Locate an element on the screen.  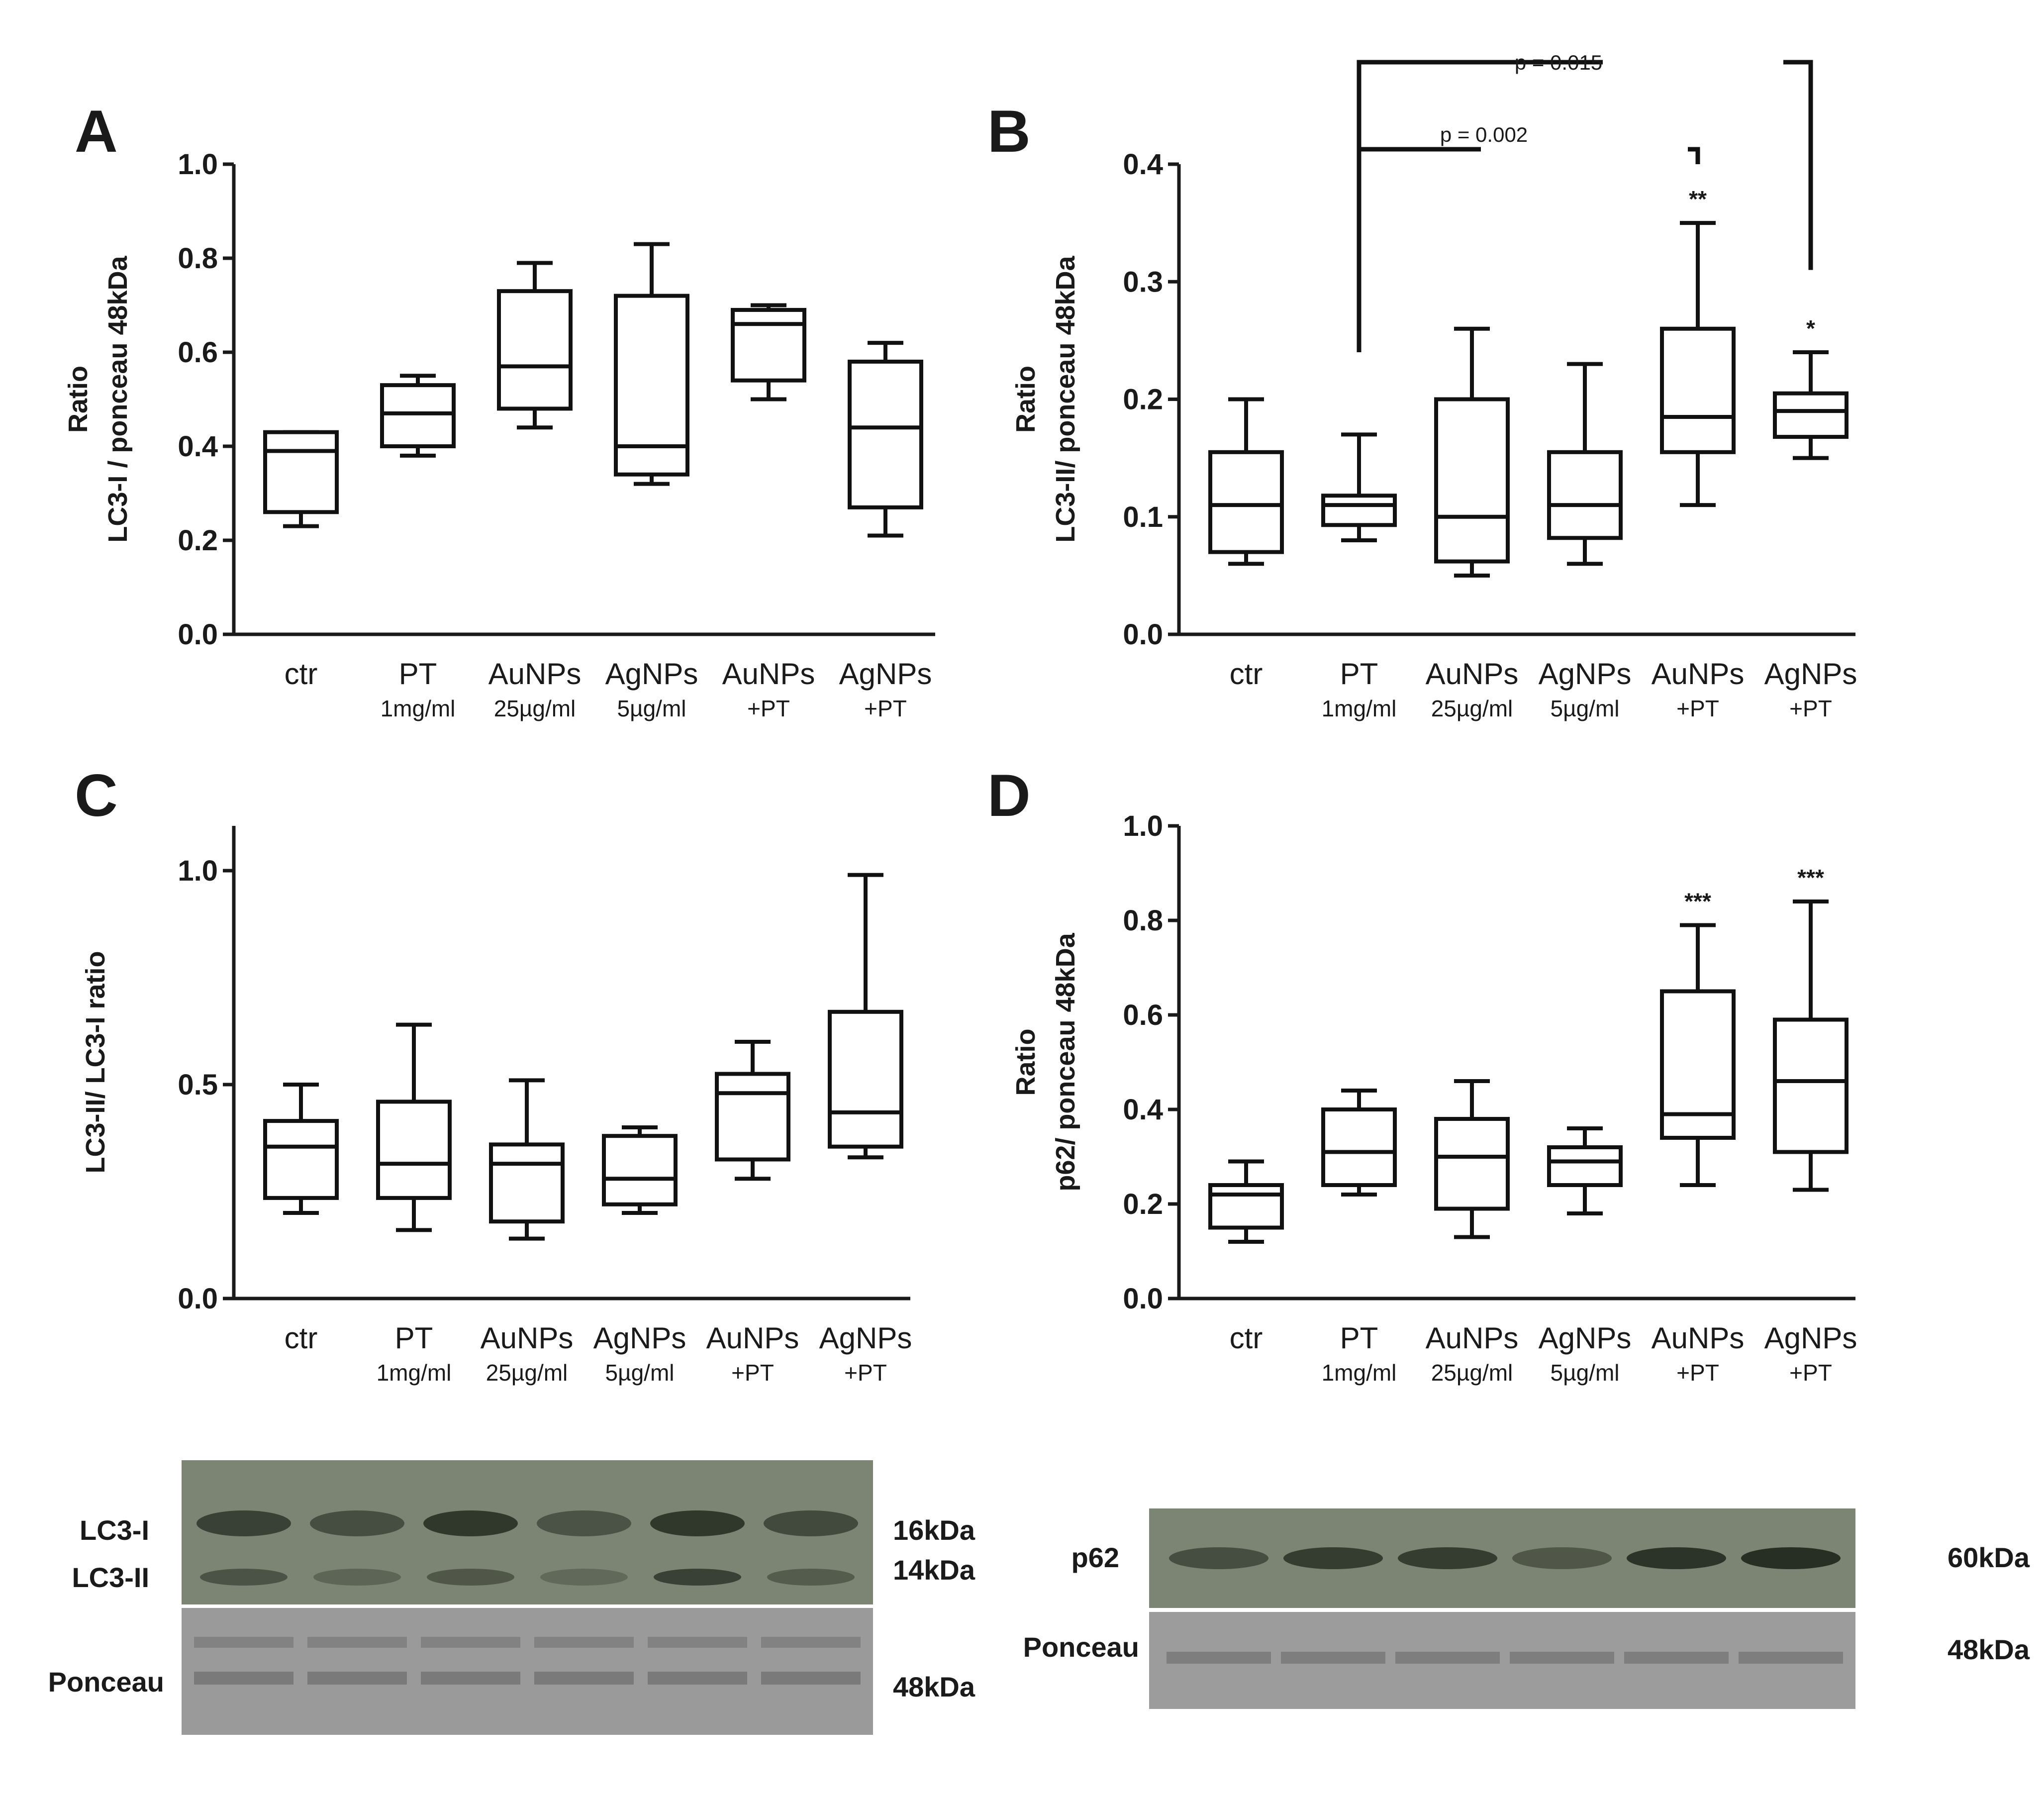
blot-membrane-lc3 is located at coordinates (527, 1532).